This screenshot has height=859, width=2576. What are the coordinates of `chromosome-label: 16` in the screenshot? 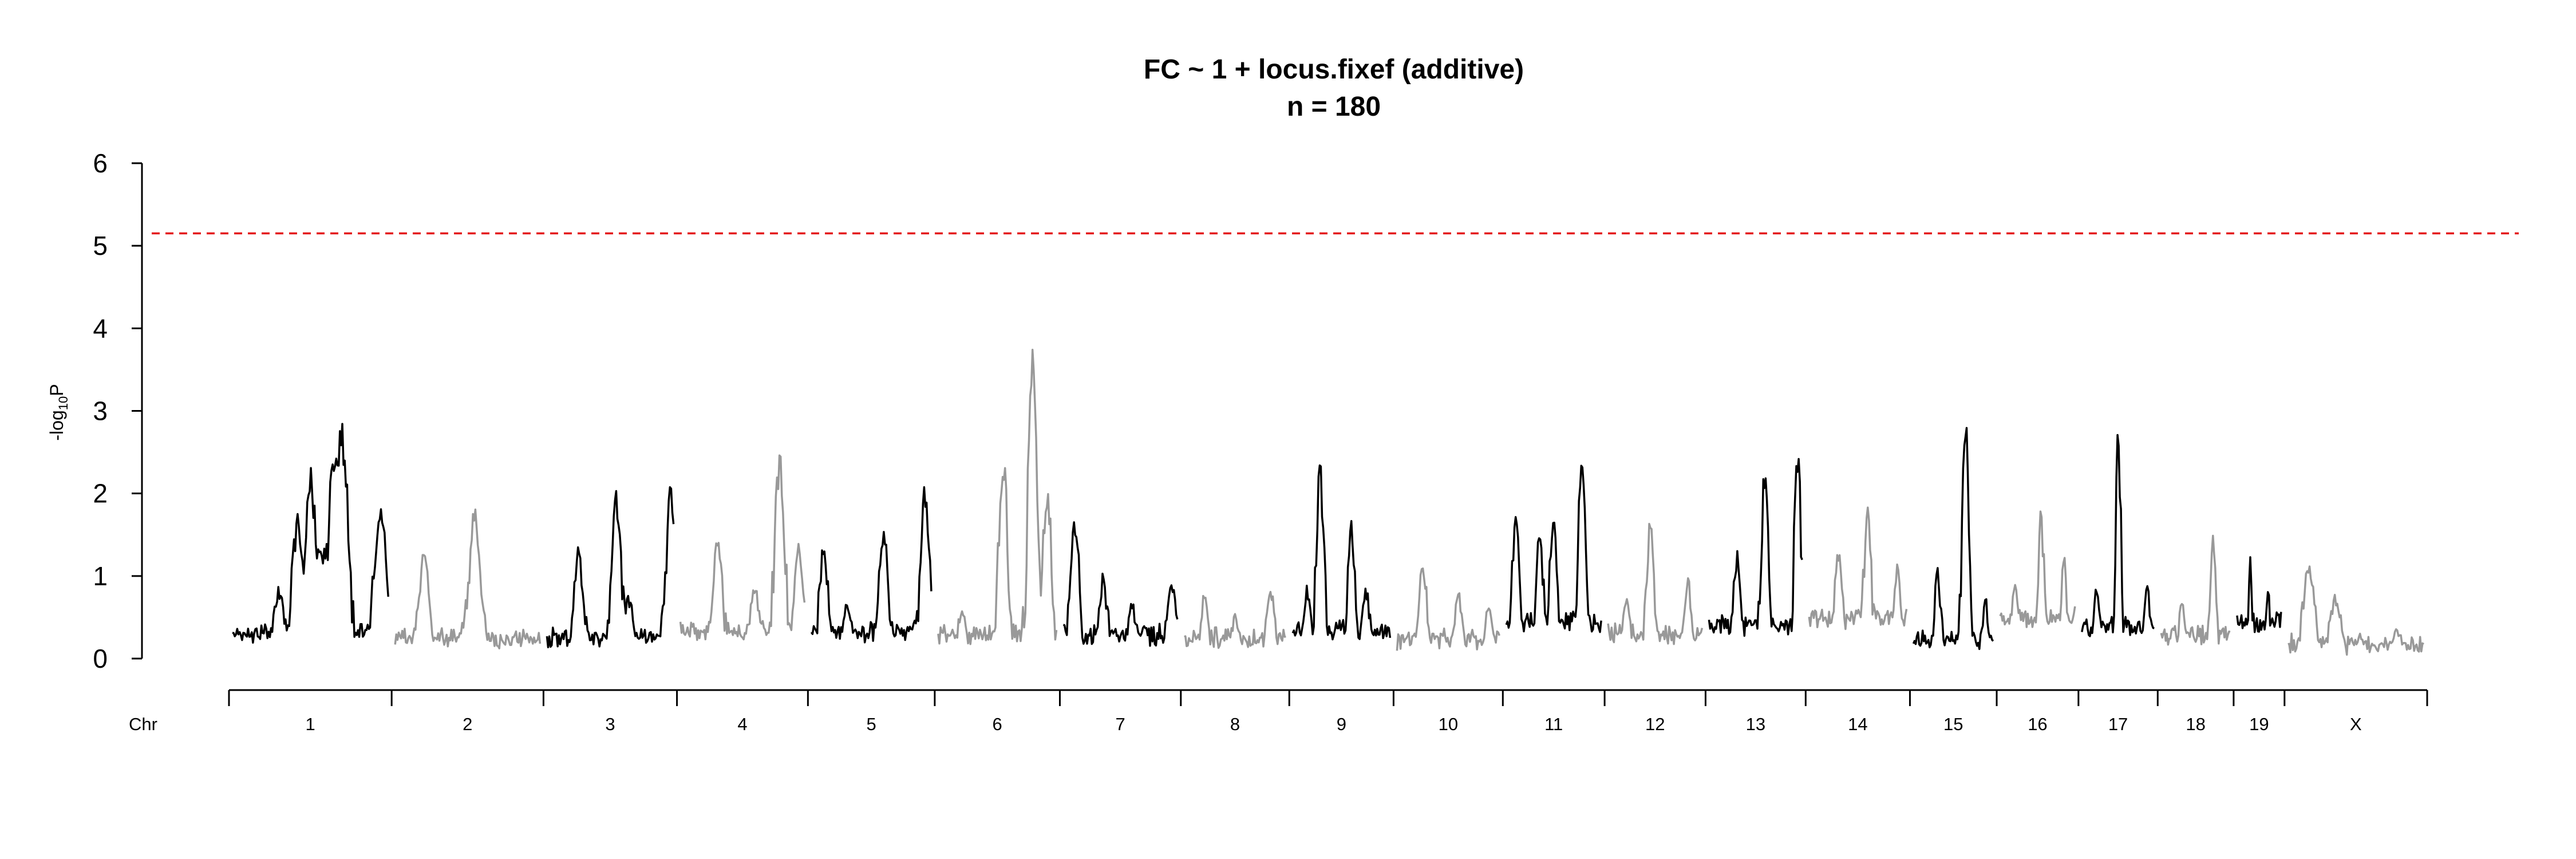 It's located at (2037, 724).